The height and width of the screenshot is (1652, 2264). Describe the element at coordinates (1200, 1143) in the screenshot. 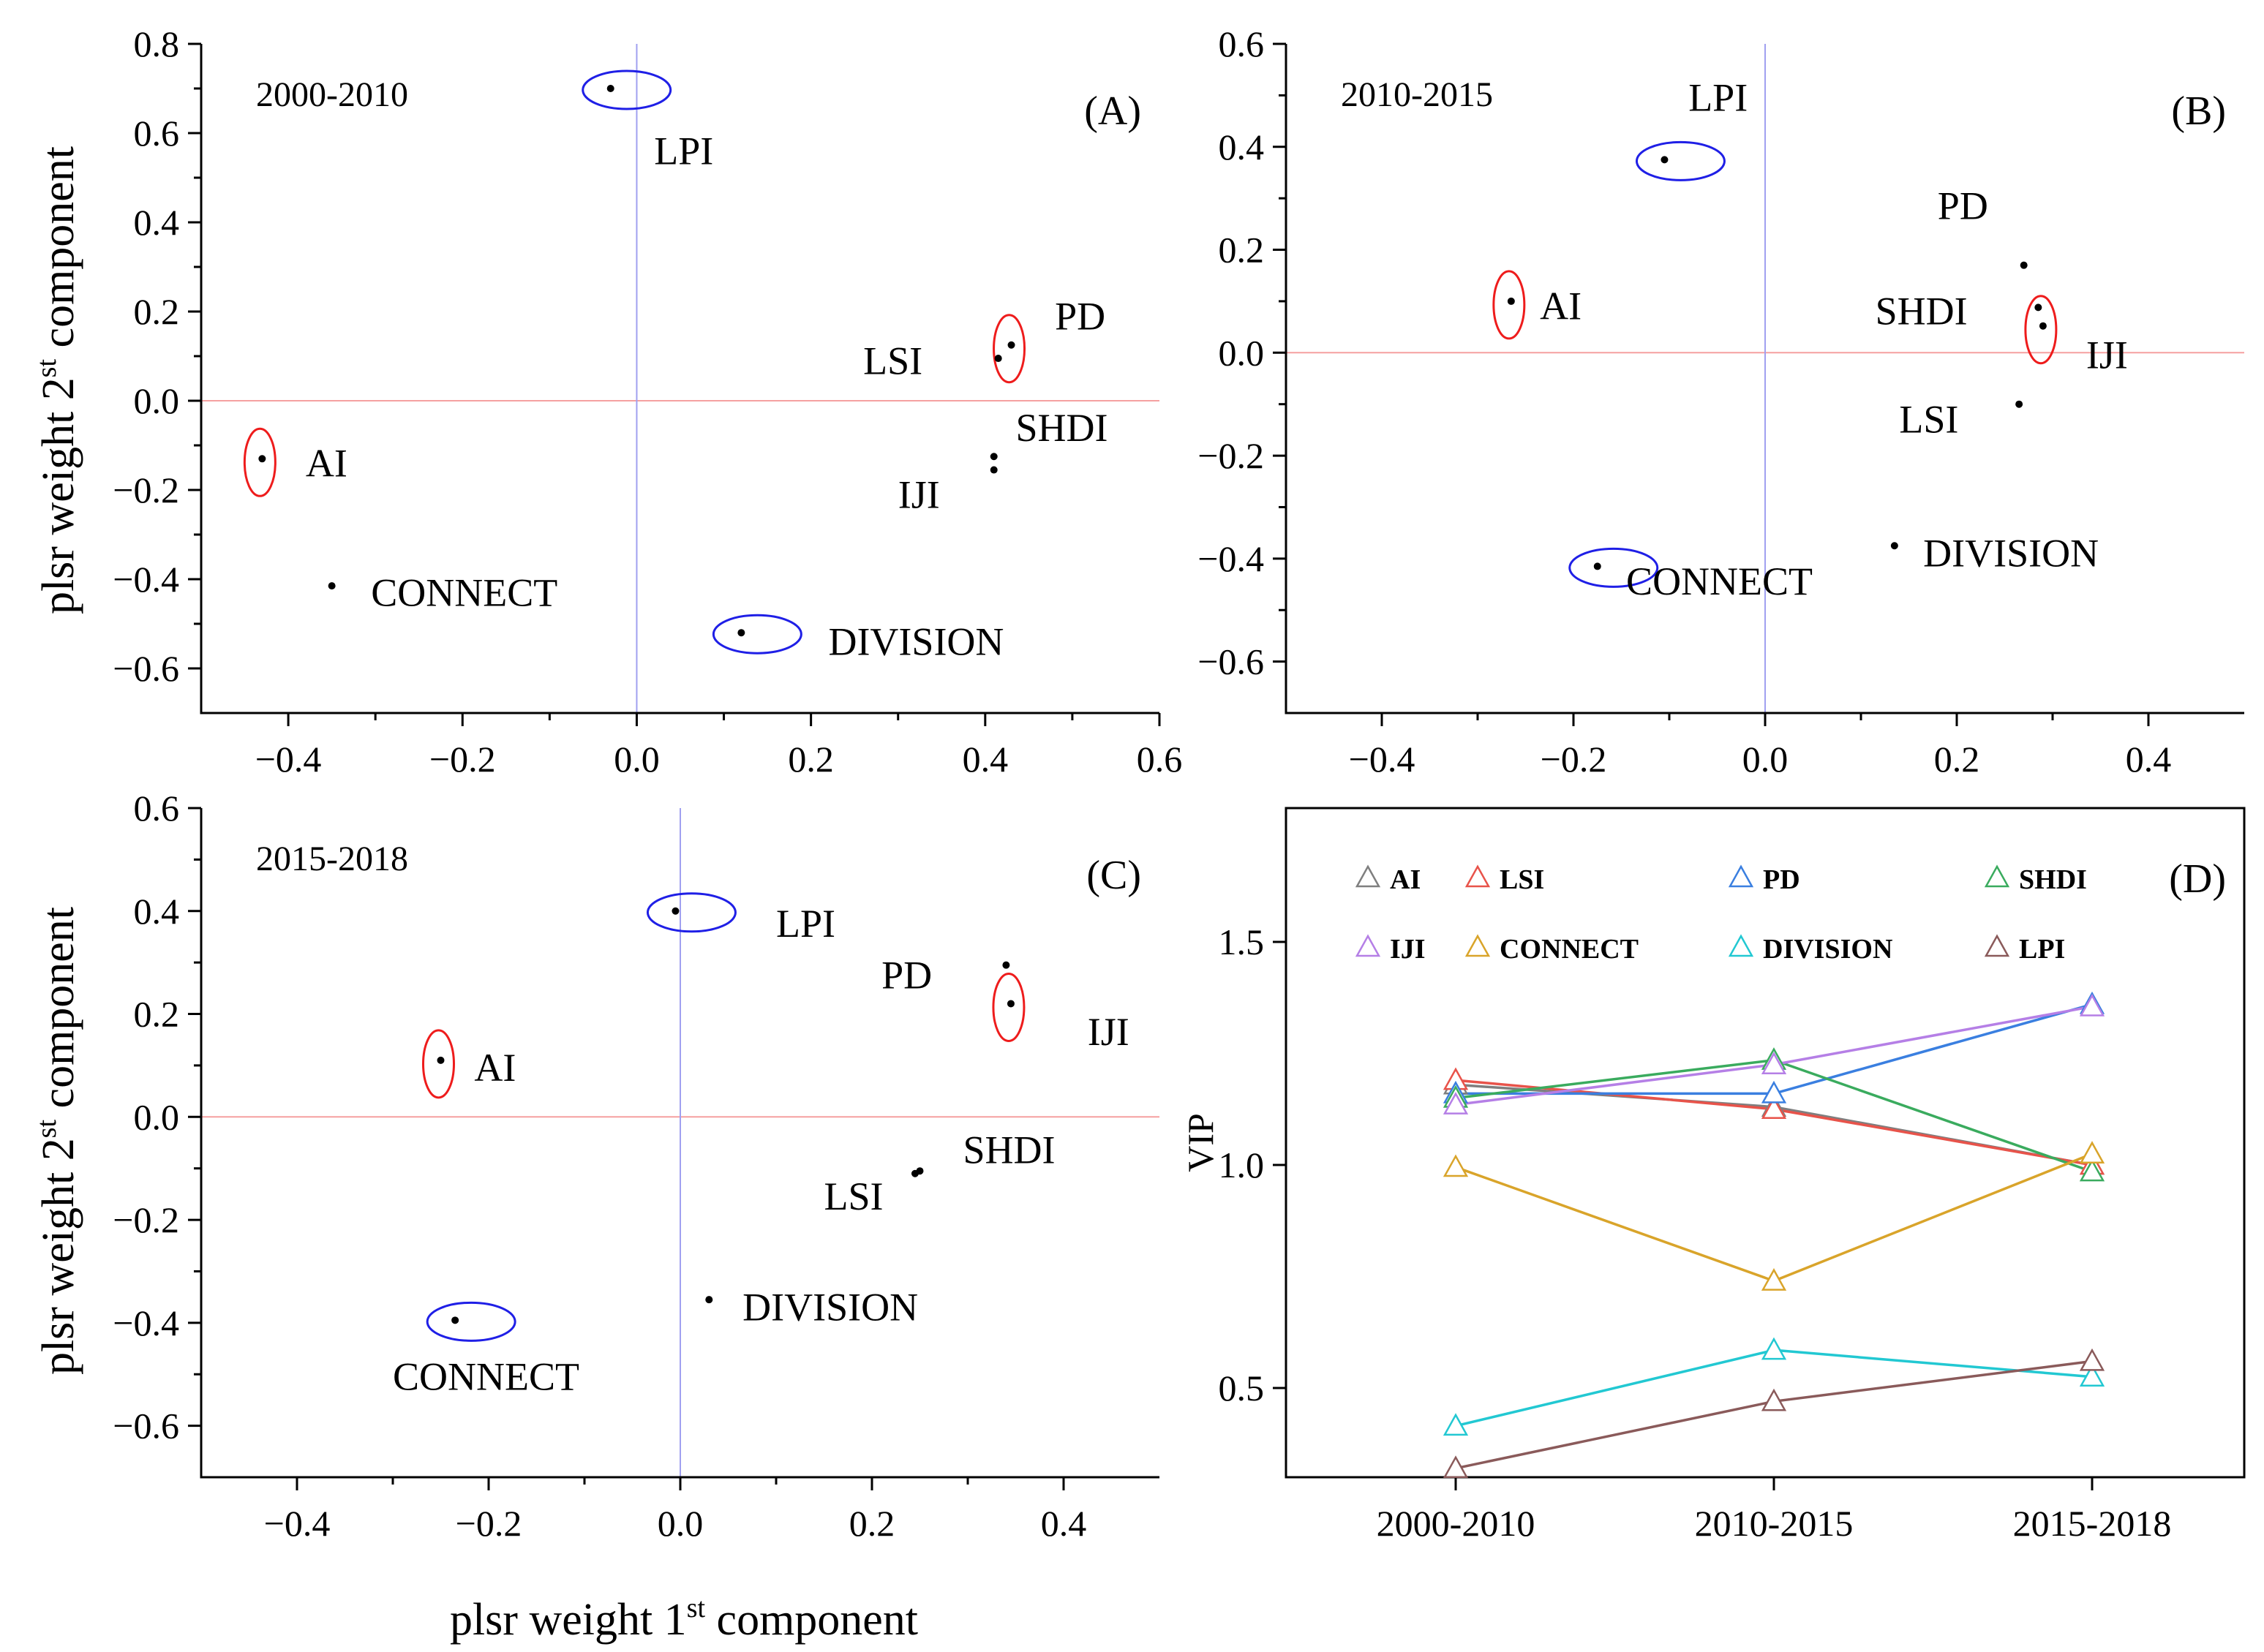

I see `vip-axis-label: VIP` at that location.